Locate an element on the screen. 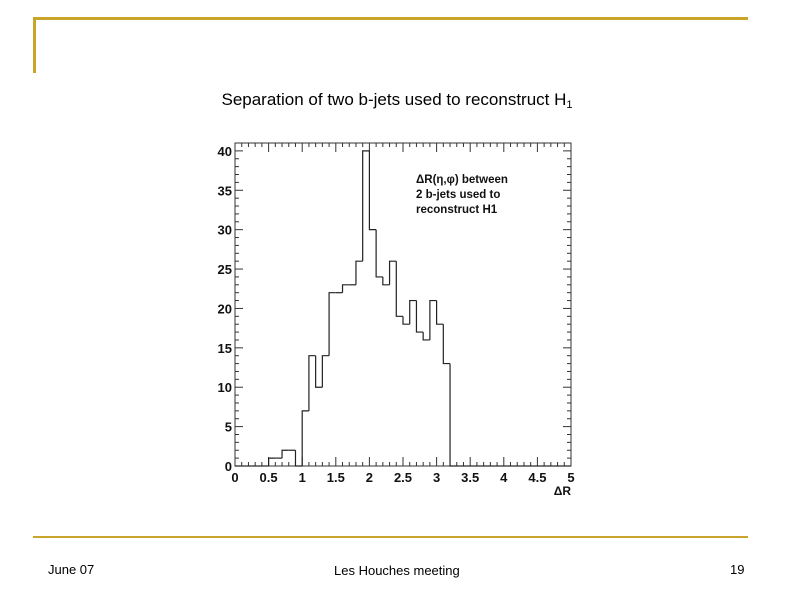 The width and height of the screenshot is (794, 595). x-tick-label: 4.5 is located at coordinates (537, 477).